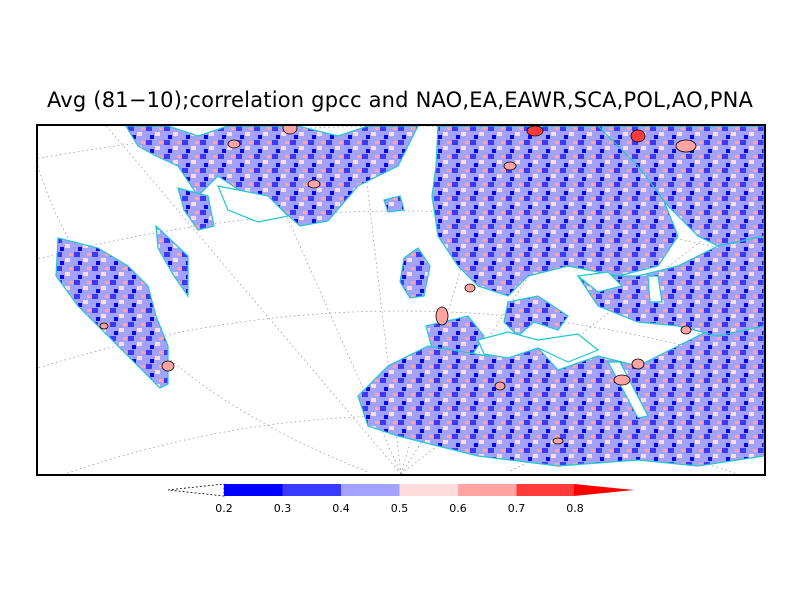 This screenshot has width=800, height=600. What do you see at coordinates (196, 209) in the screenshot?
I see `arctic-islands` at bounding box center [196, 209].